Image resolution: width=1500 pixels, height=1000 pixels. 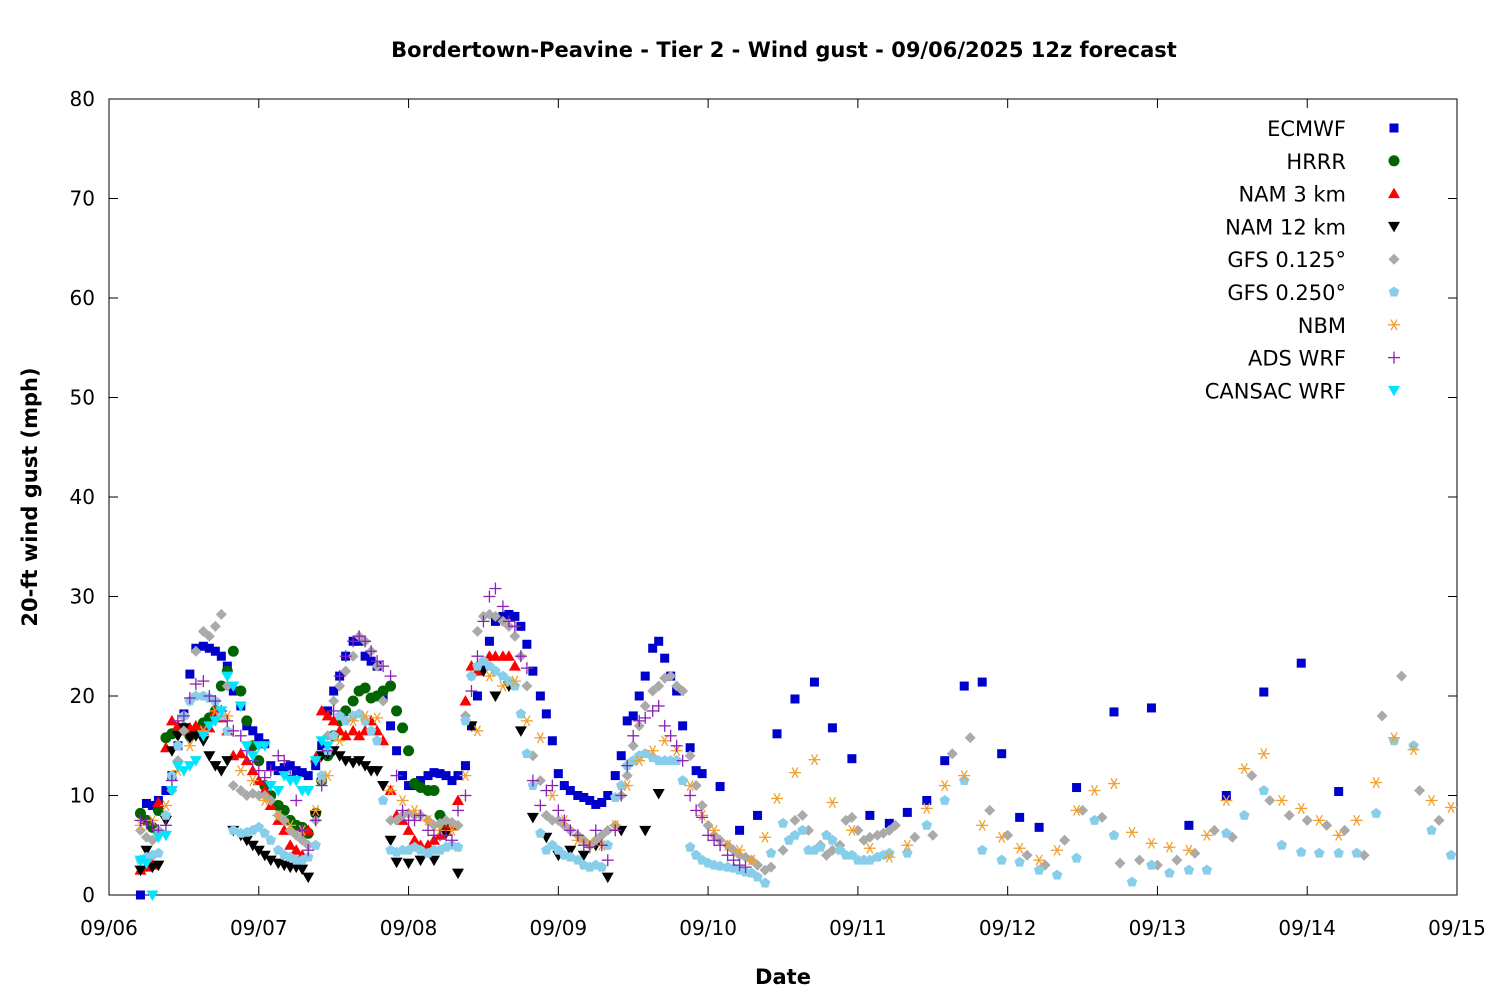 I want to click on x-tick-label: 09/13, so click(x=1158, y=928).